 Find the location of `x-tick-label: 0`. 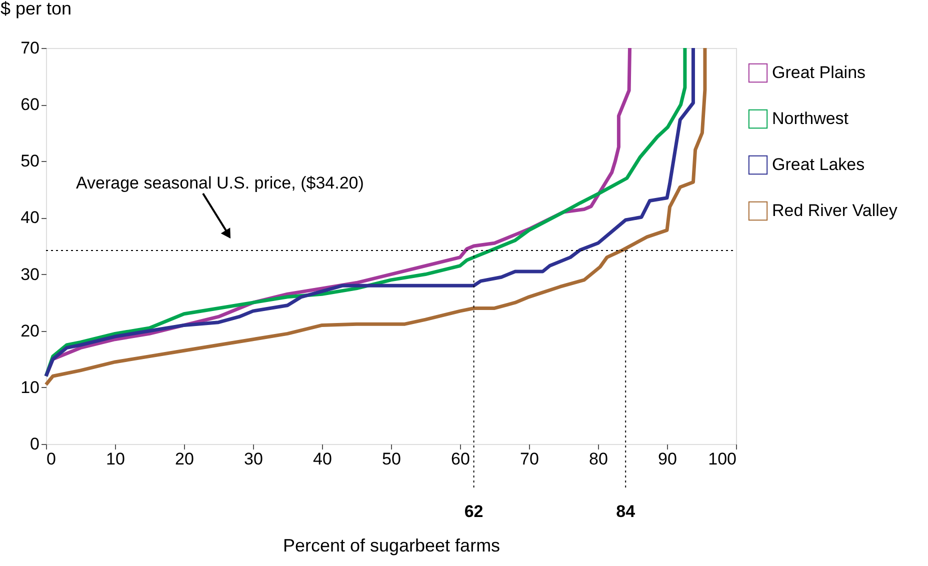

x-tick-label: 0 is located at coordinates (51, 459).